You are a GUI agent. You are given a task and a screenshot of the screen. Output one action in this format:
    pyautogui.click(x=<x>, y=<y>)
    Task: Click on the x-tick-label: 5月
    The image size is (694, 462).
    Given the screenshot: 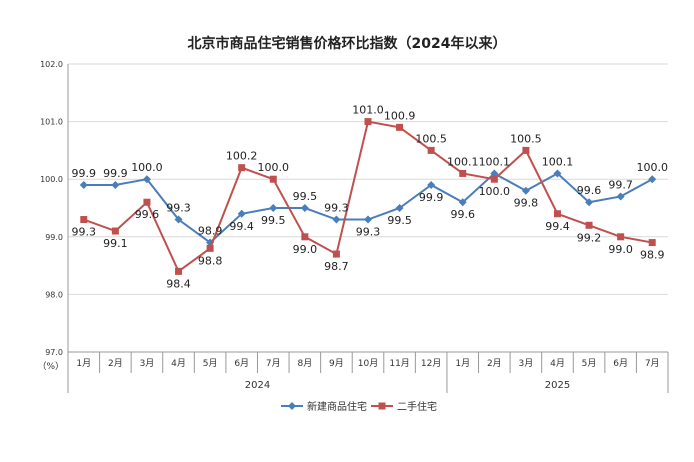 What is the action you would take?
    pyautogui.click(x=210, y=363)
    